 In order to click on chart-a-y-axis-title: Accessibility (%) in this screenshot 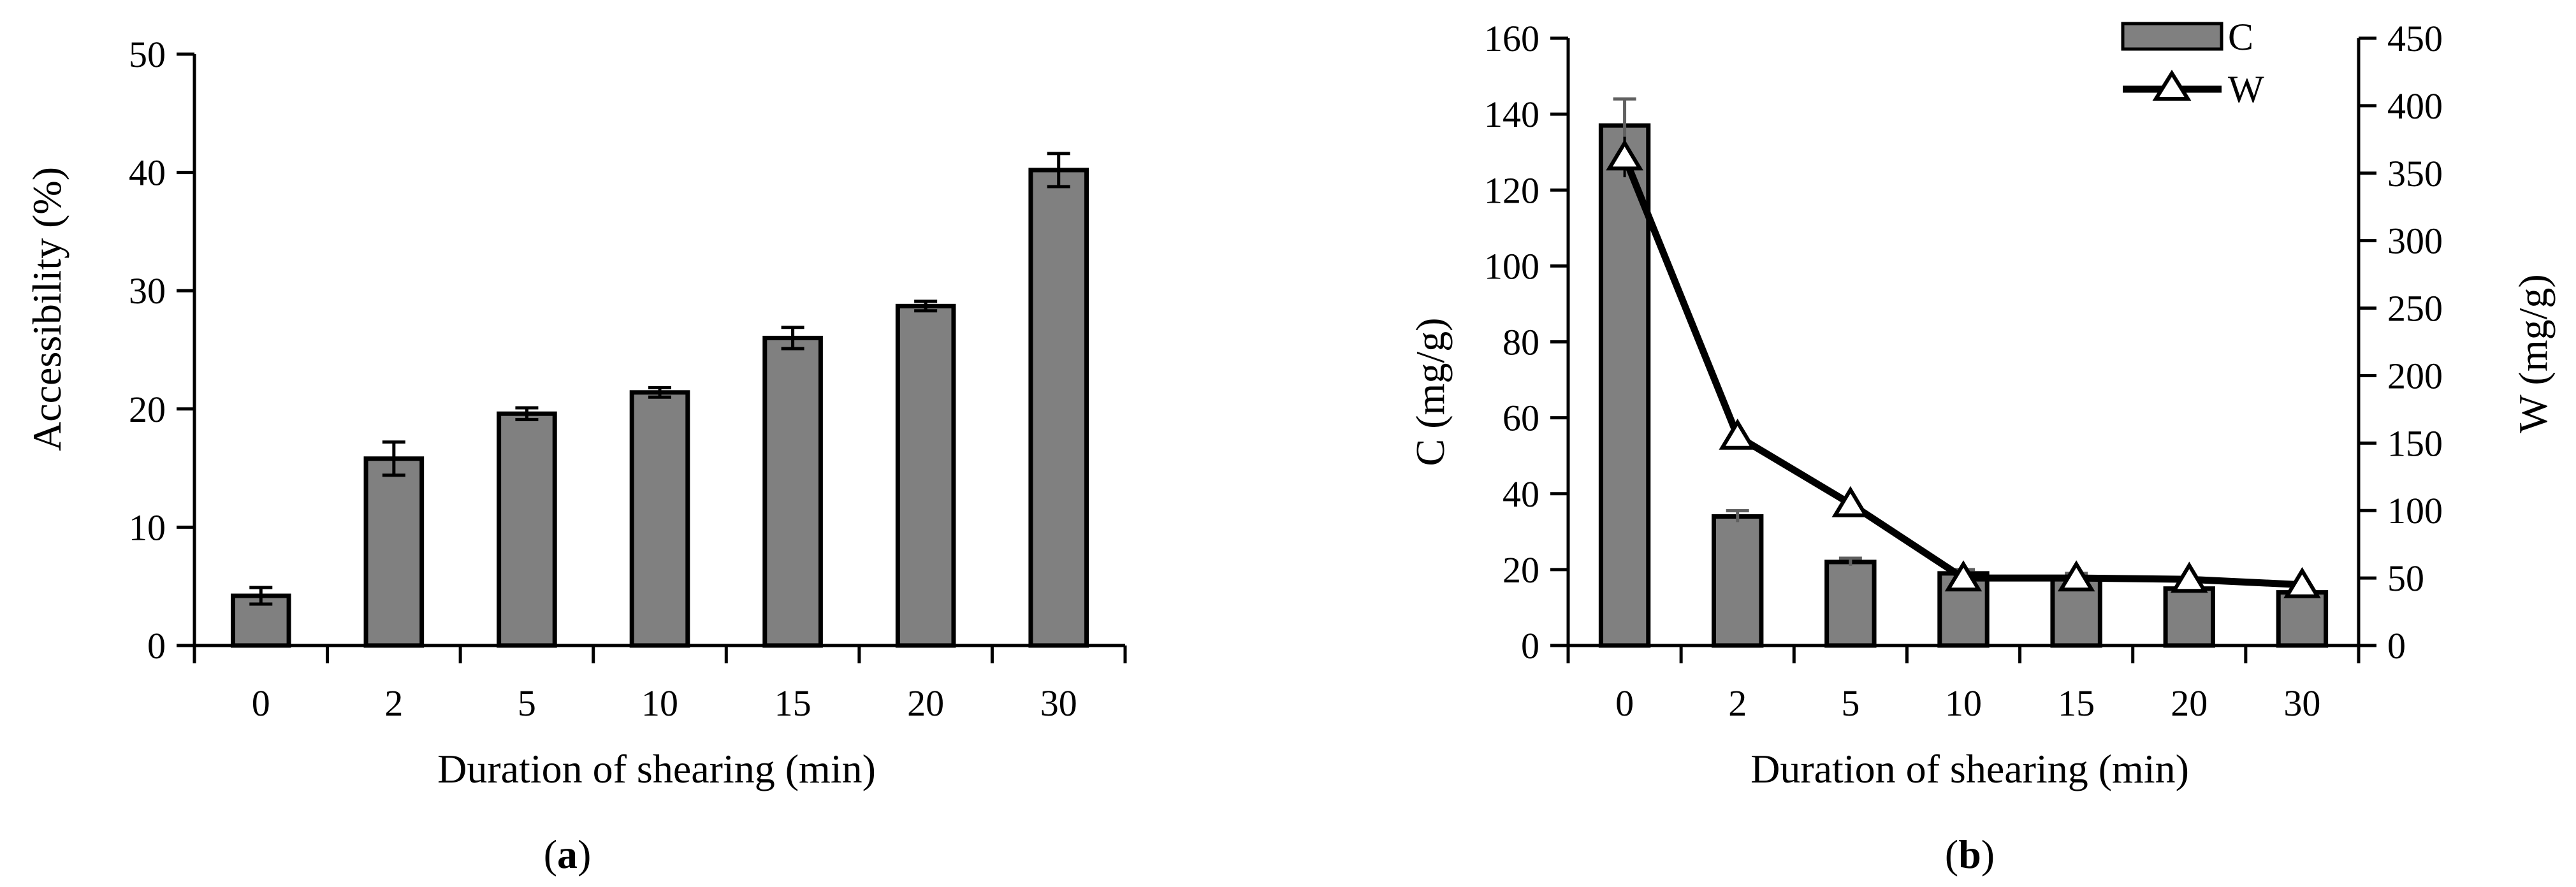, I will do `click(46, 309)`.